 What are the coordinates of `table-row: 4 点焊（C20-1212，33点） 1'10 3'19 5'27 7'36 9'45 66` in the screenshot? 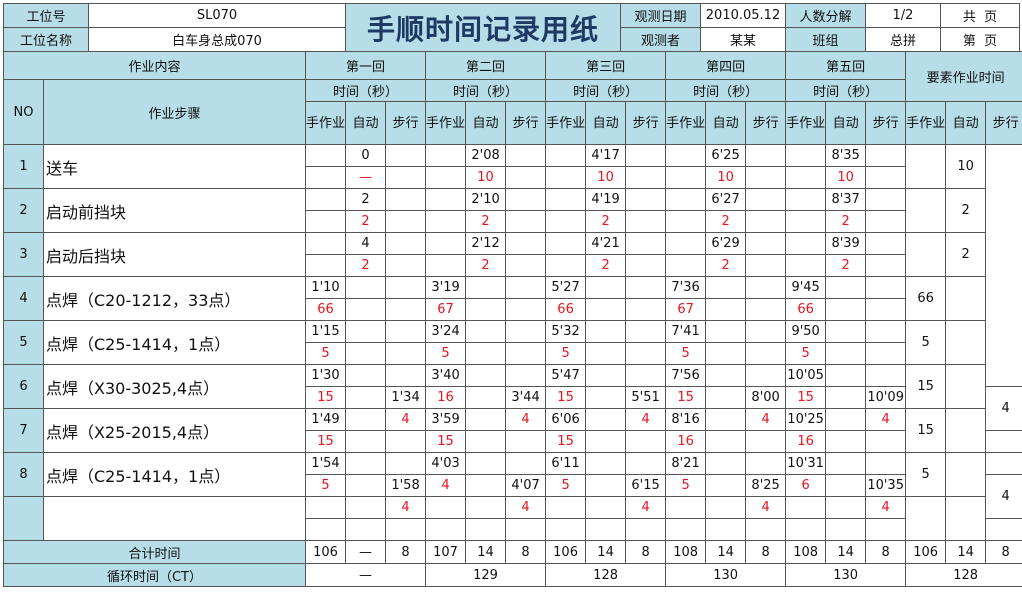 It's located at (512, 298).